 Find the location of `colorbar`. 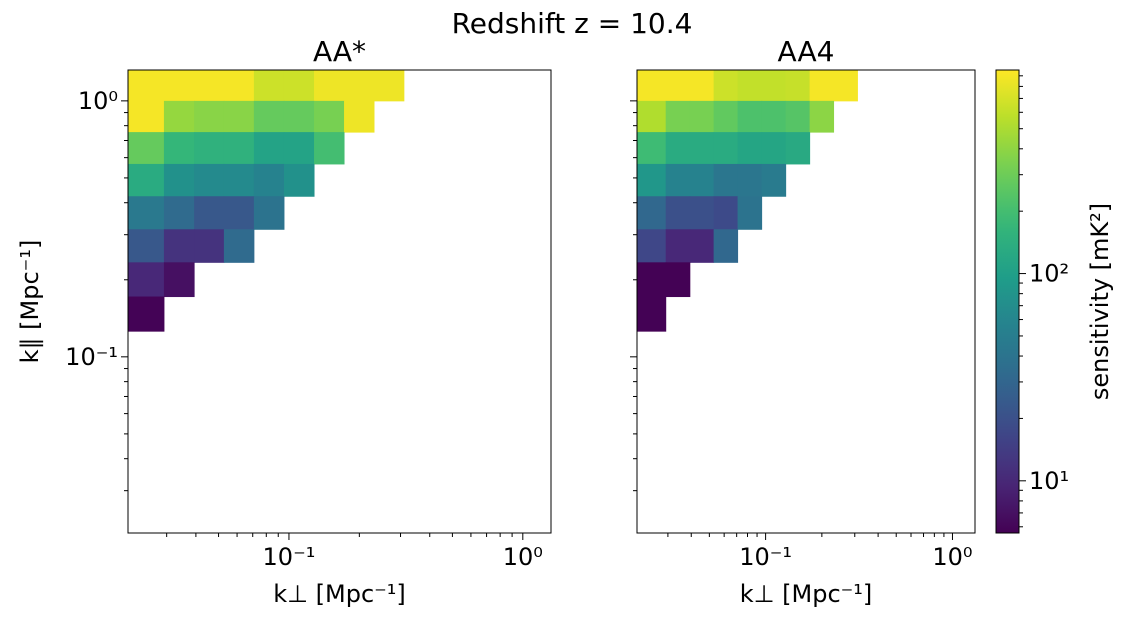

colorbar is located at coordinates (1007, 301).